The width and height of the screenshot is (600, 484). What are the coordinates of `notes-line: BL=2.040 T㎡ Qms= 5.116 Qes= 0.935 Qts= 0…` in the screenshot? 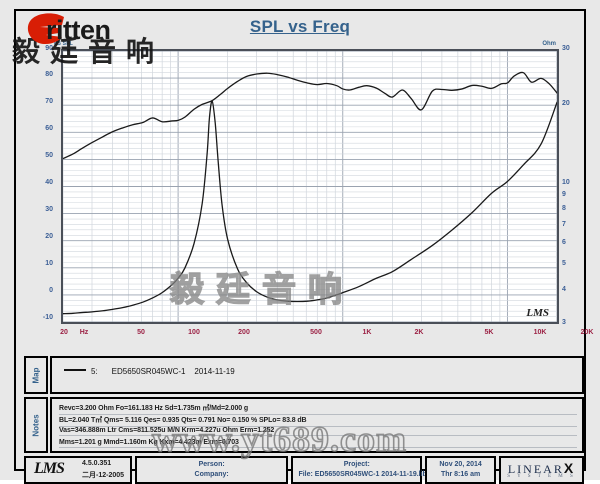 It's located at (318, 421).